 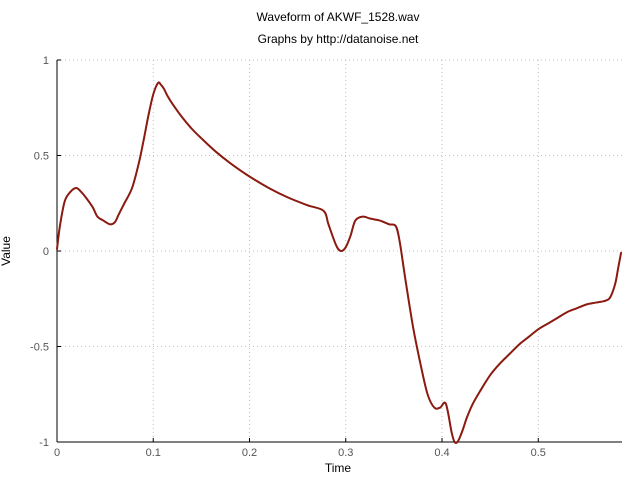 What do you see at coordinates (39, 348) in the screenshot?
I see `y-tick-label--0.5: -0.5` at bounding box center [39, 348].